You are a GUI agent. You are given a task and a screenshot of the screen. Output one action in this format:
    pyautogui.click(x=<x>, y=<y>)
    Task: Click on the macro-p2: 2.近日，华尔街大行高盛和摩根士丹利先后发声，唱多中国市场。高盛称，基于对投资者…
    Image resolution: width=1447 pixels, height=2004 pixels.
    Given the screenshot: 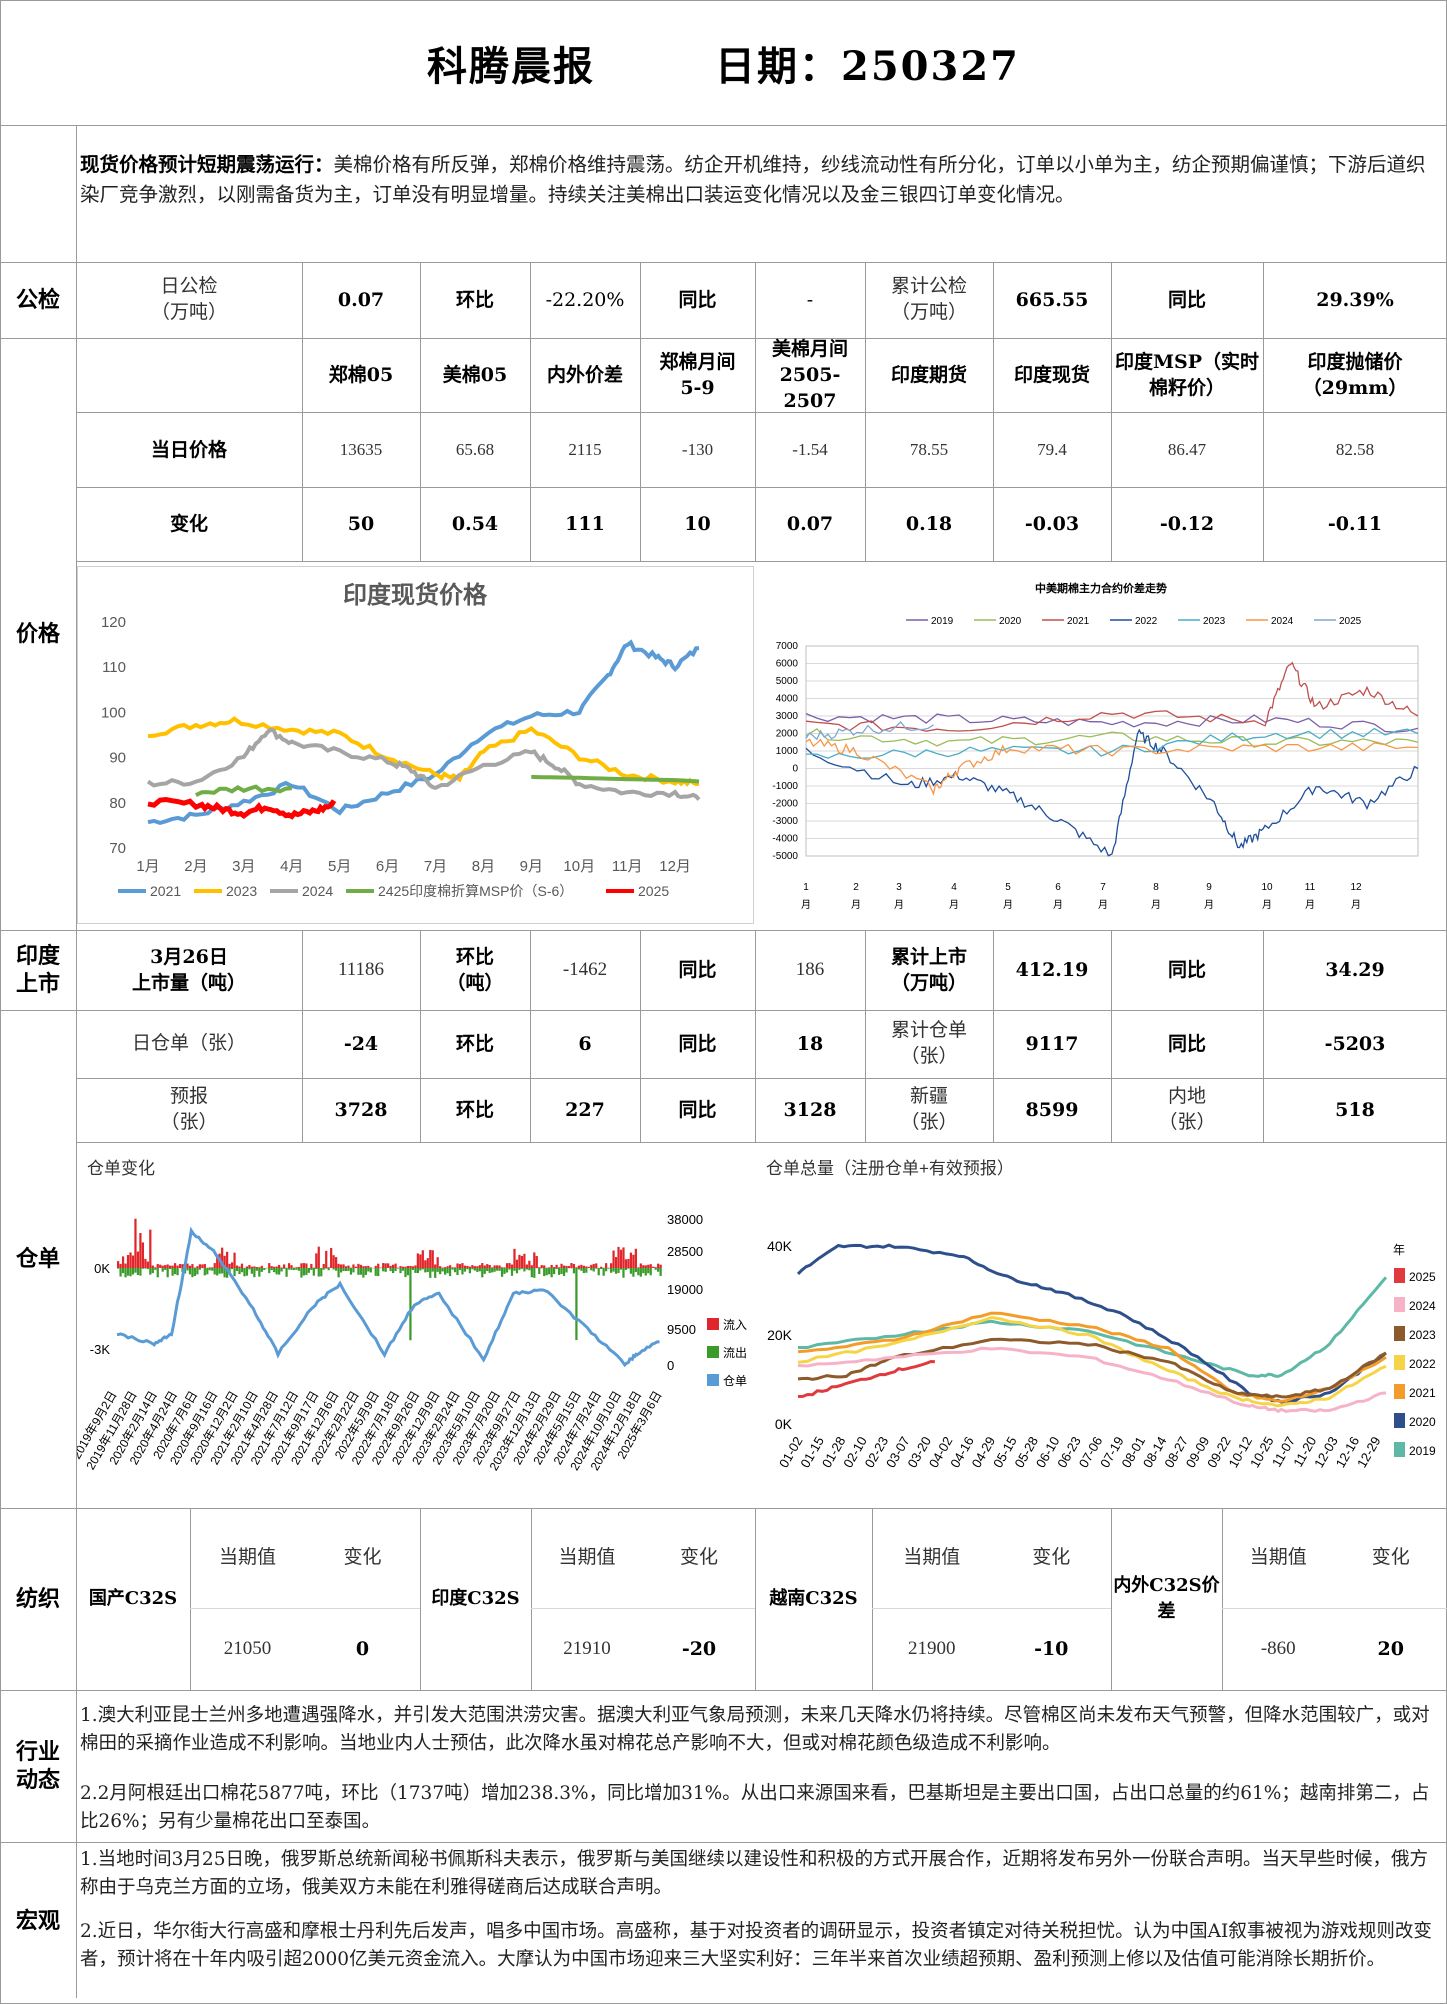 What is the action you would take?
    pyautogui.click(x=756, y=1945)
    